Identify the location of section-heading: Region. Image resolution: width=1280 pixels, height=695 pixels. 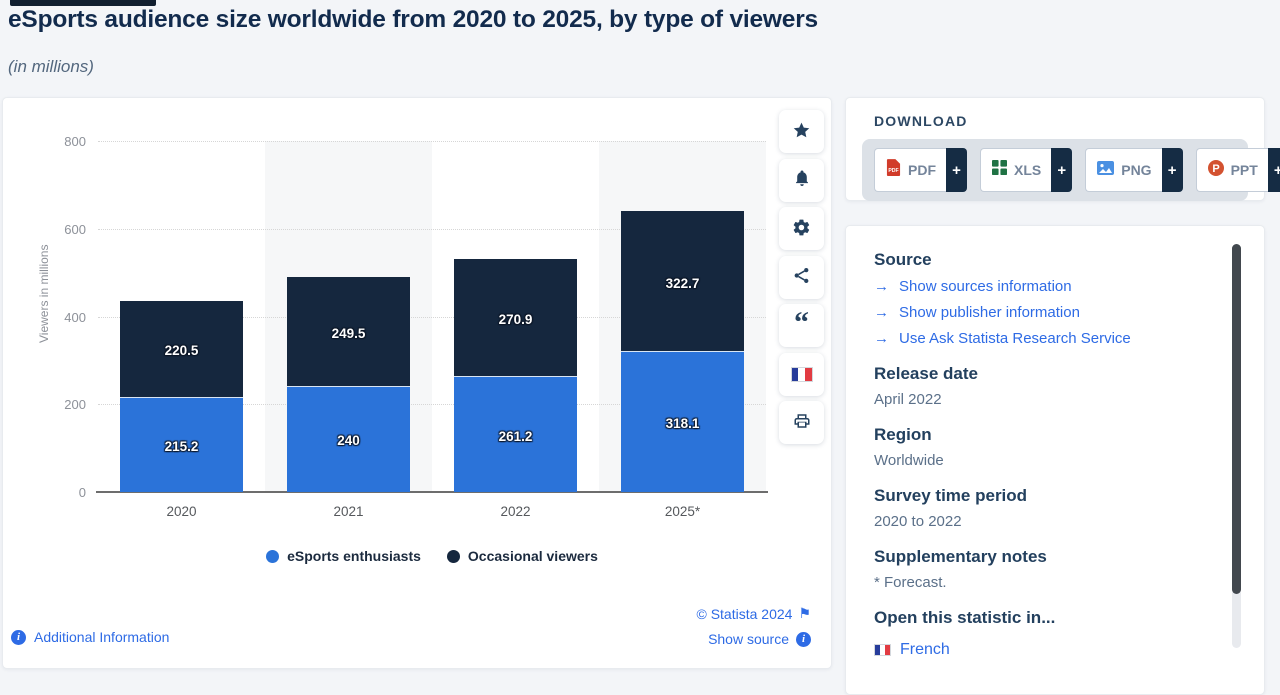
(903, 434).